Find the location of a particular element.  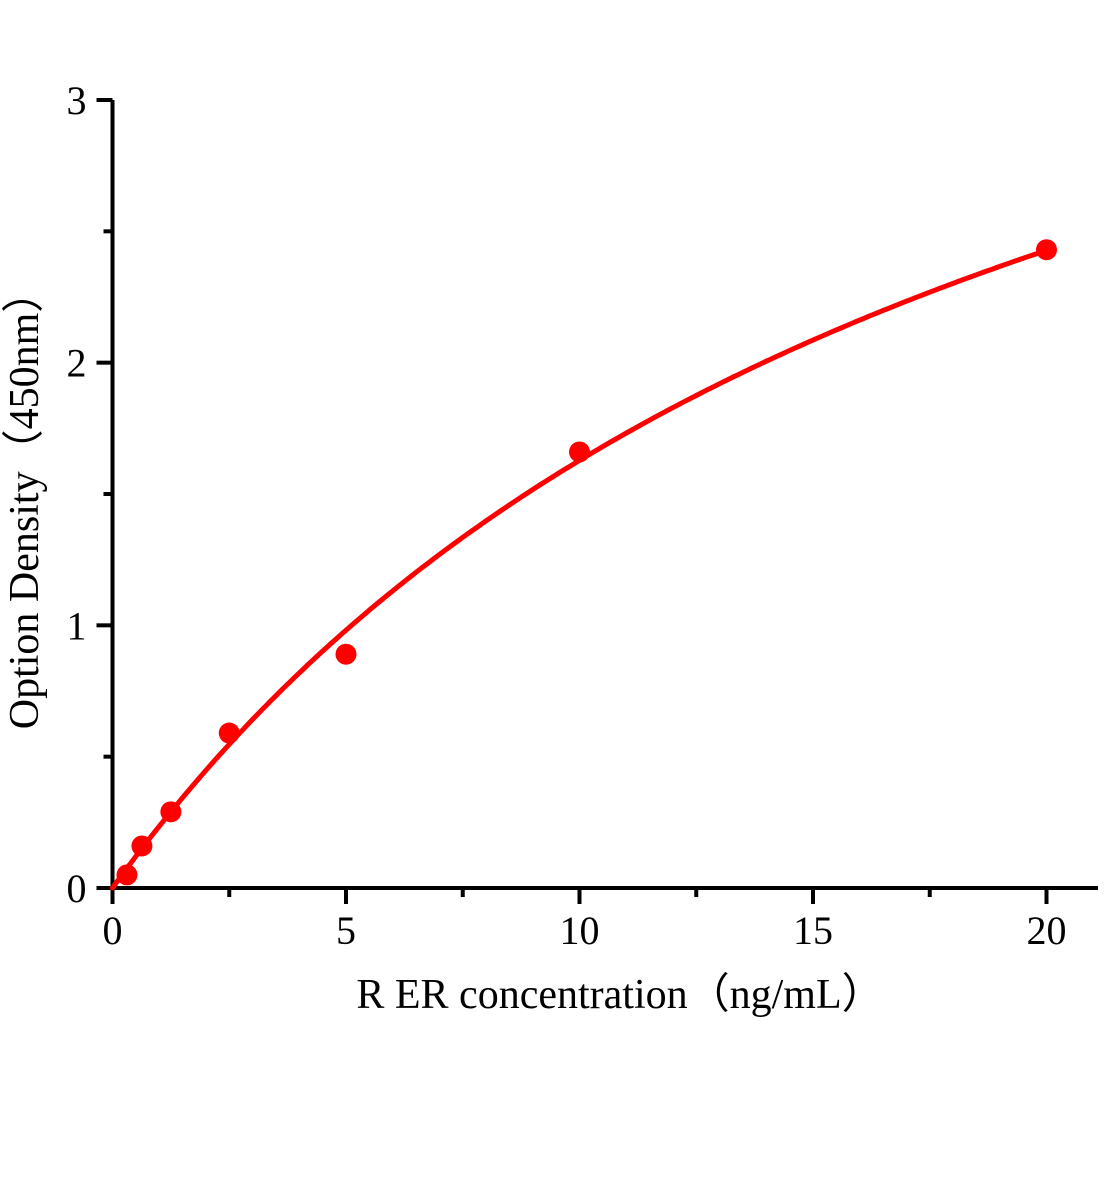

y-tick-label: 2 is located at coordinates (77, 363).